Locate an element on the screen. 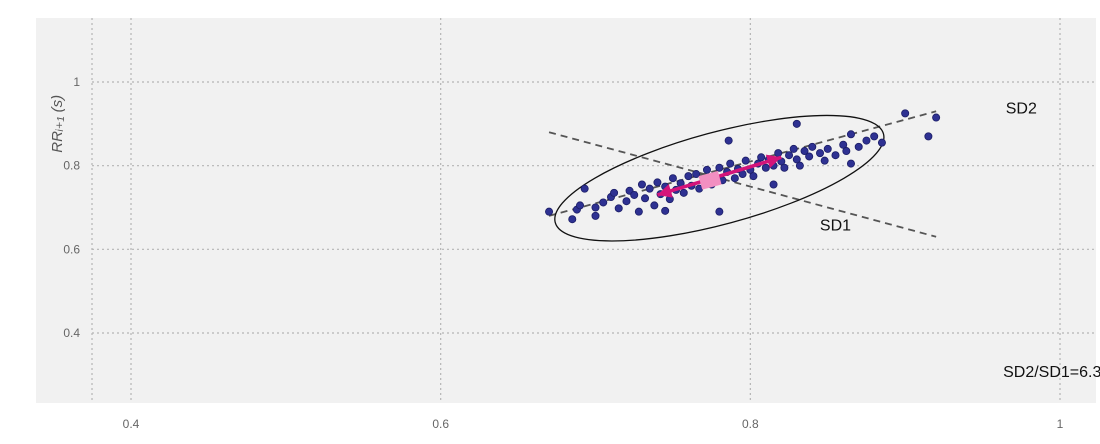  sd2-arrow-head-start is located at coordinates (665, 191).